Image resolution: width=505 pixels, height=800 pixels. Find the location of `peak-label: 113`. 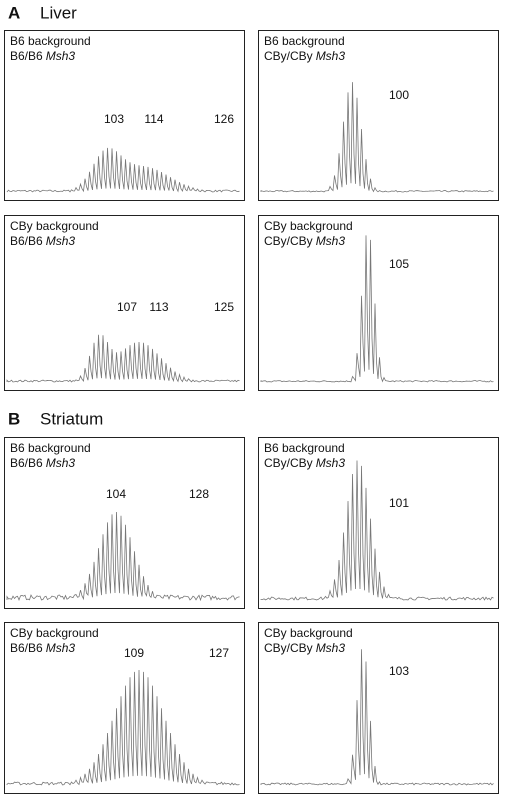

peak-label: 113 is located at coordinates (158, 307).